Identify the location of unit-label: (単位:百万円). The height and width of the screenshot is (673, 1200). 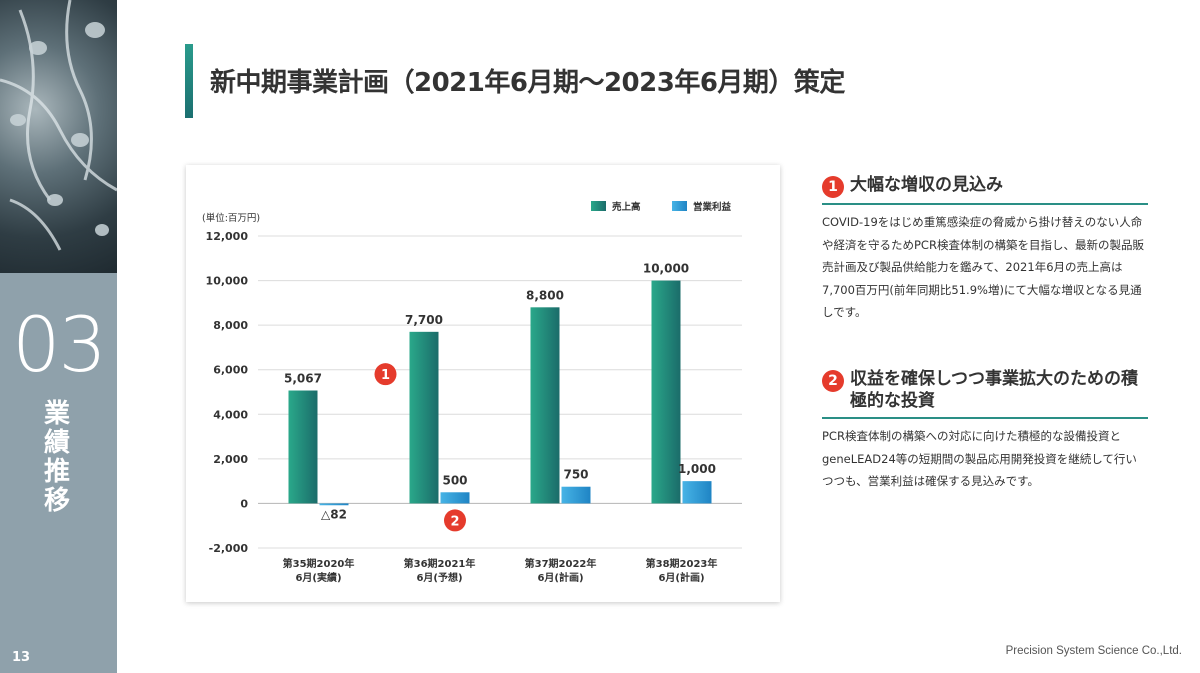
(231, 218).